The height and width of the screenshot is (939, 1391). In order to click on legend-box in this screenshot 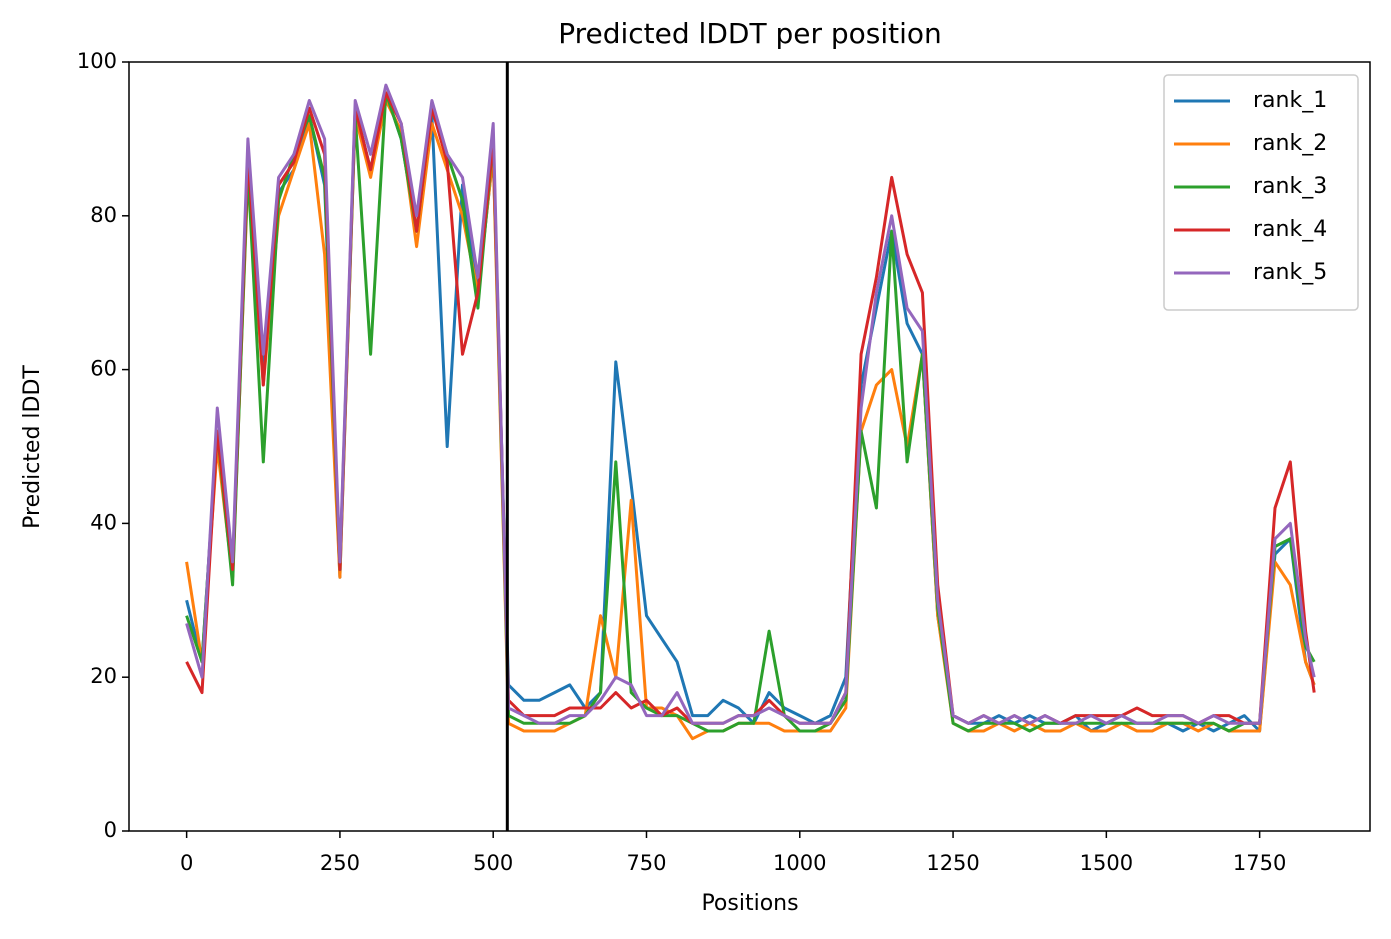, I will do `click(1261, 192)`.